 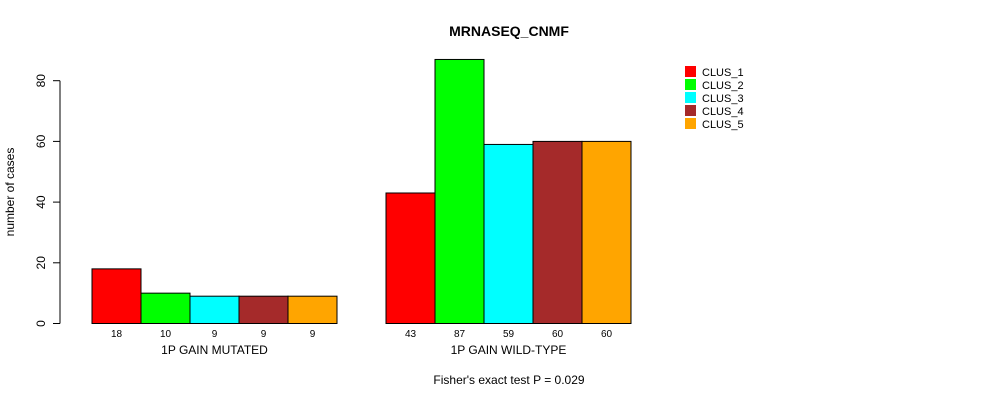 I want to click on legend-label: CLUS_4, so click(x=723, y=112).